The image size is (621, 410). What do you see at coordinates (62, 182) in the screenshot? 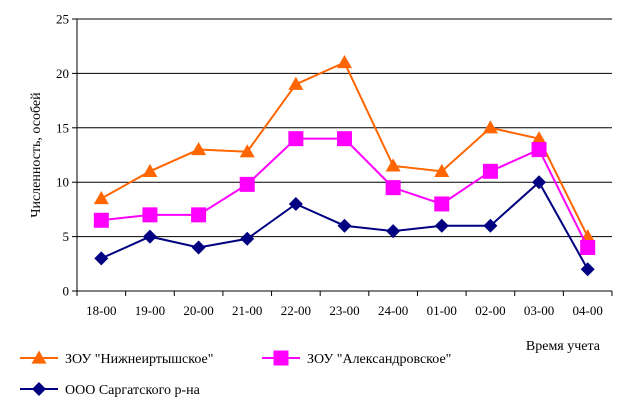
I see `y-tick-label: 10` at bounding box center [62, 182].